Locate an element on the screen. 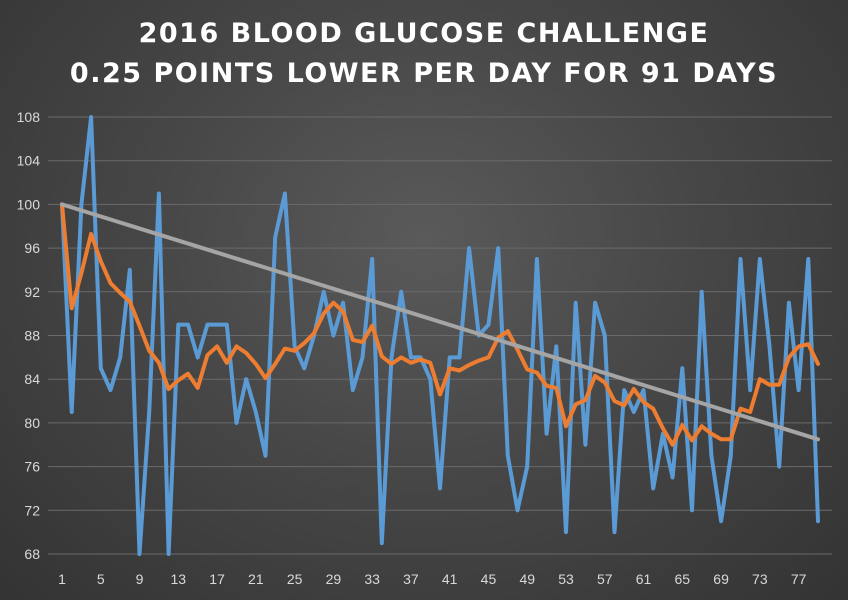 Image resolution: width=848 pixels, height=600 pixels. x-tick-label: 45 is located at coordinates (489, 579).